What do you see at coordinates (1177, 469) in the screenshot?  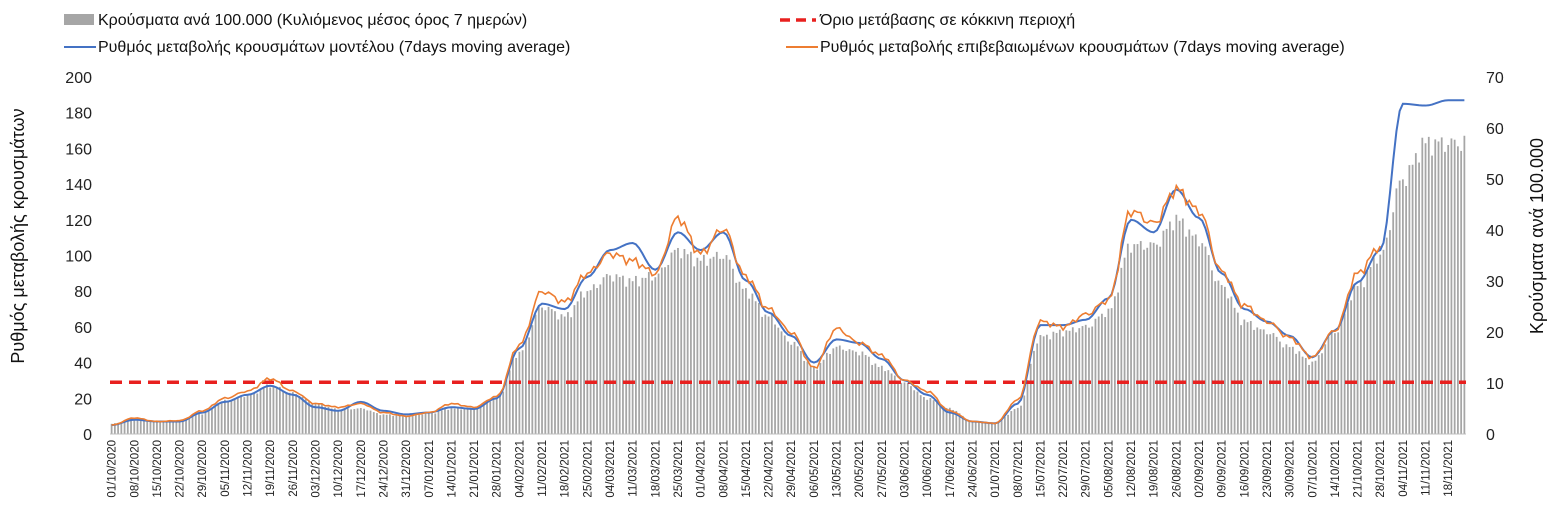 I see `x-tick-label: 26/08/2021` at bounding box center [1177, 469].